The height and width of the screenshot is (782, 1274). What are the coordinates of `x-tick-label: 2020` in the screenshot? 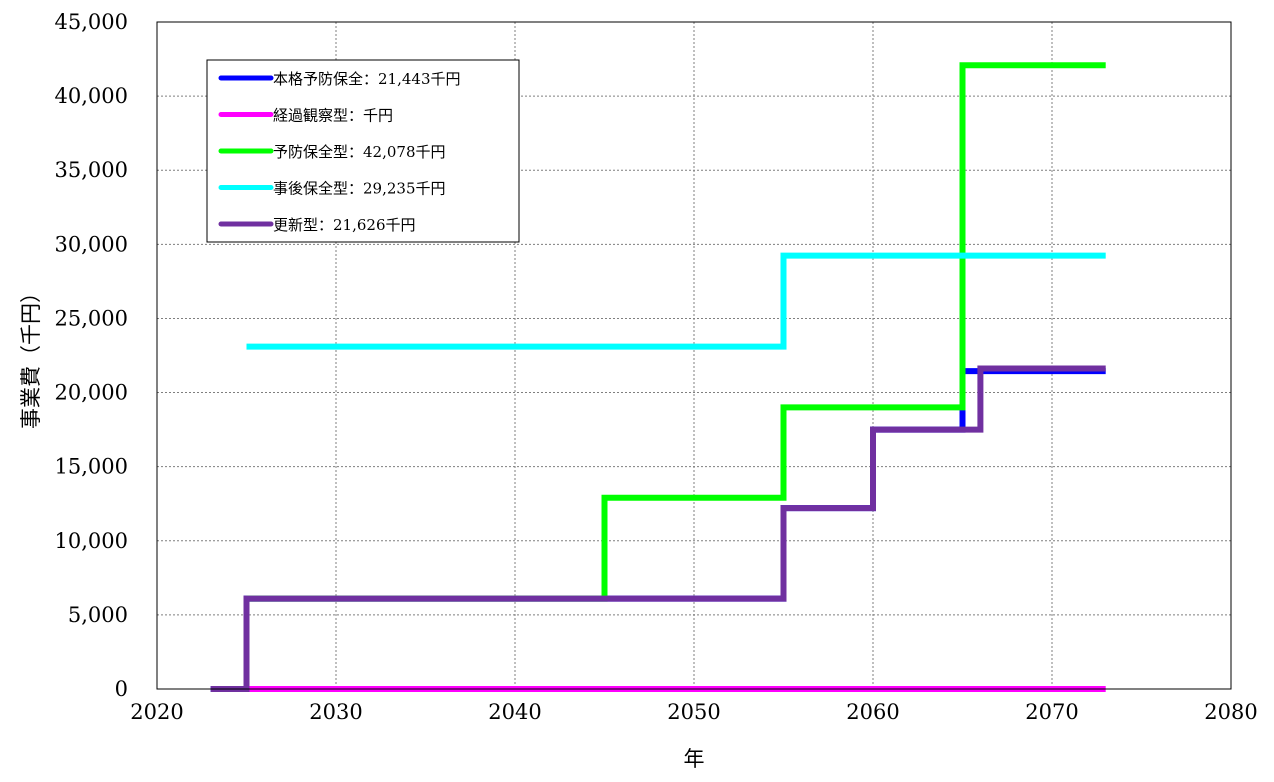 It's located at (156, 712).